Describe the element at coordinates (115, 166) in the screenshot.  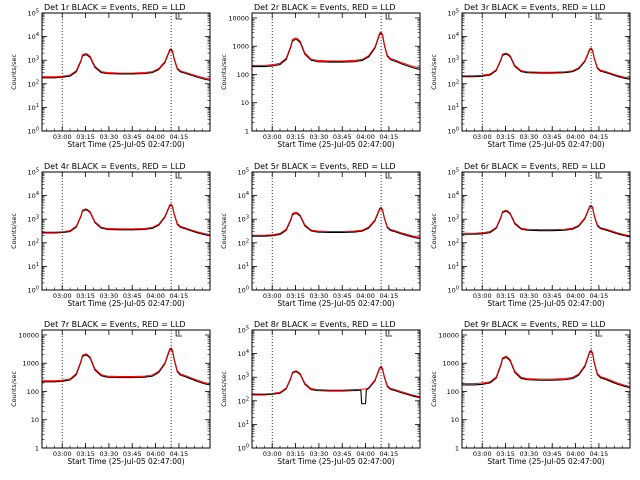
I see `panel-title: Det 4r BLACK = Events, RED = LLD` at that location.